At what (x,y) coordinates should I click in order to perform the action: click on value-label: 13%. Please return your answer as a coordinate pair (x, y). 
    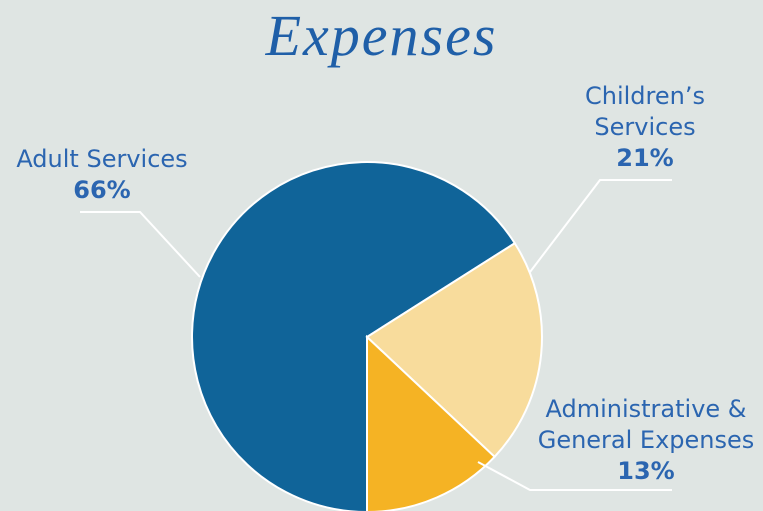
    Looking at the image, I should click on (646, 471).